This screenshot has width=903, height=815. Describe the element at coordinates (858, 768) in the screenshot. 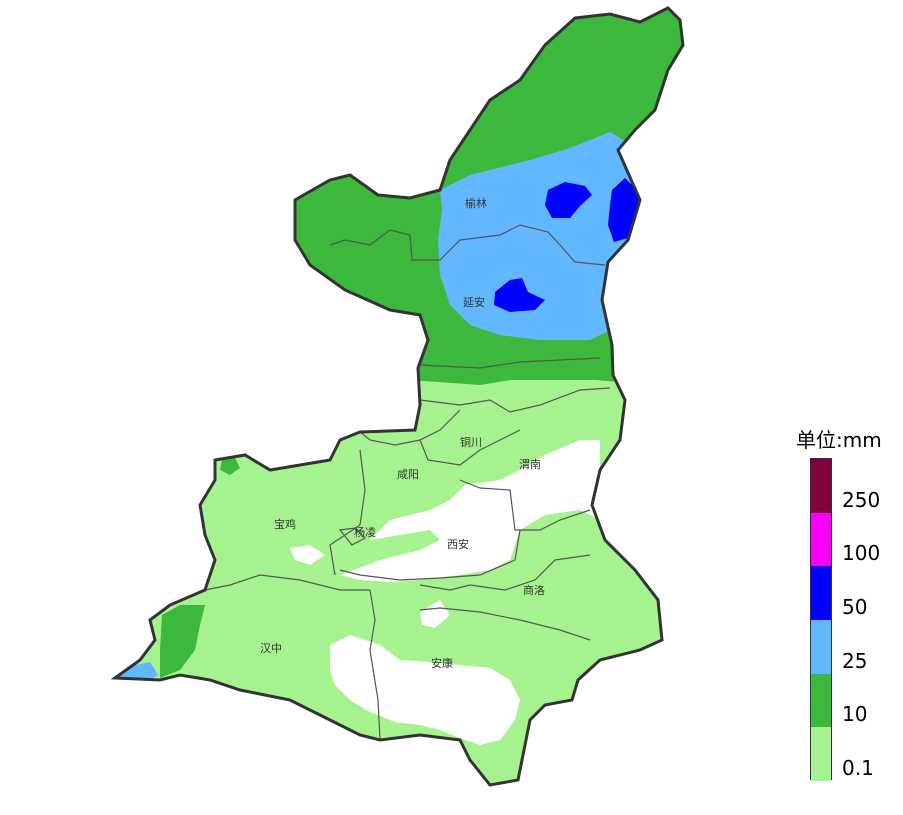

I see `legend-tick-label: 0.1` at that location.